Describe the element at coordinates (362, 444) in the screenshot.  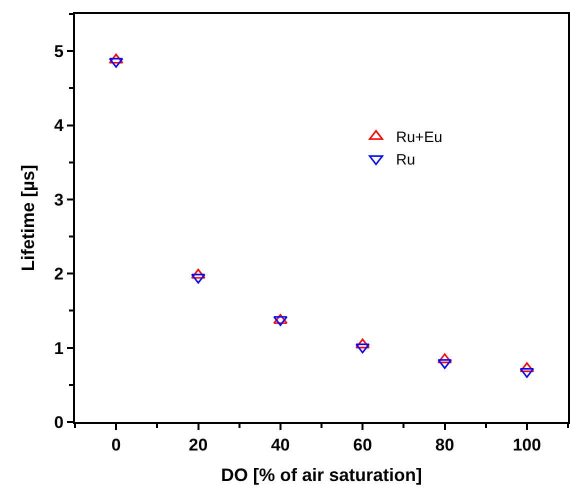
I see `x-tick-label: 60` at that location.